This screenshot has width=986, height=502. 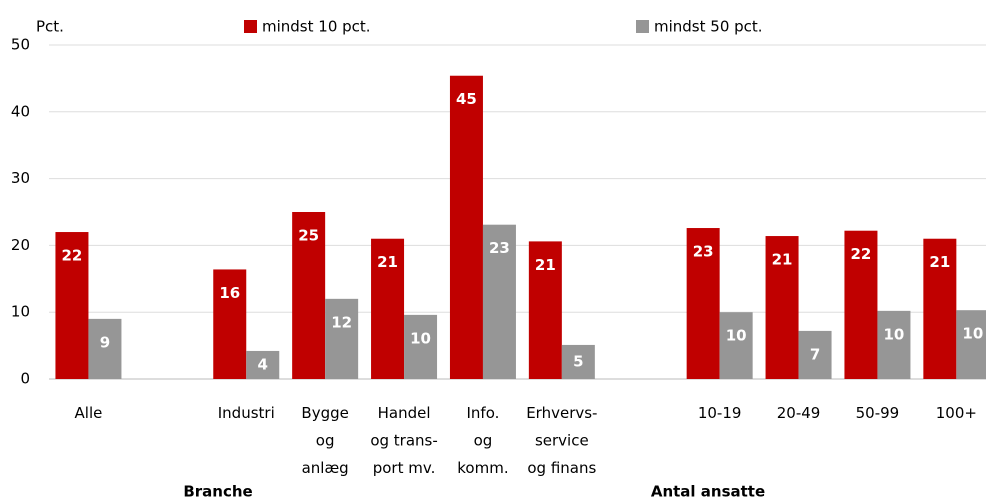 What do you see at coordinates (341, 322) in the screenshot?
I see `value-label: 12` at bounding box center [341, 322].